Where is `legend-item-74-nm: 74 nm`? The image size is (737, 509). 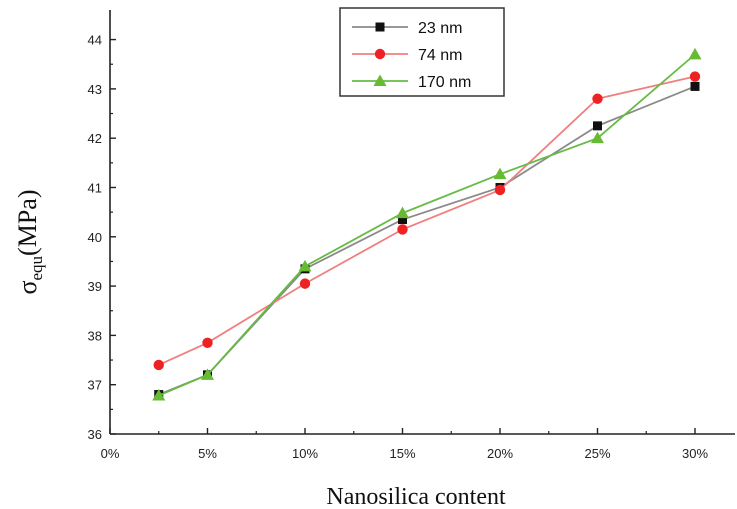
legend-item-74-nm: 74 nm is located at coordinates (407, 55).